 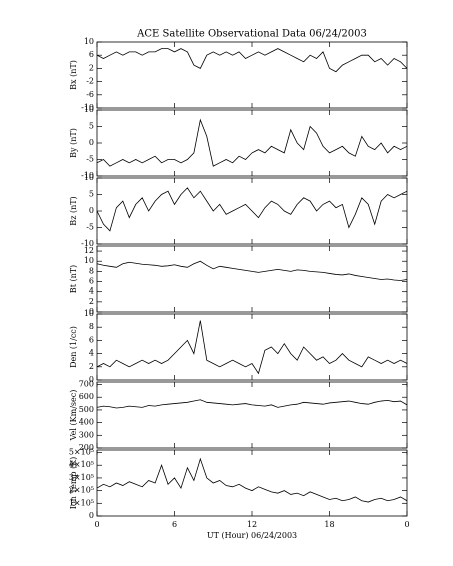 I want to click on y-tick-label: 200, so click(x=86, y=447).